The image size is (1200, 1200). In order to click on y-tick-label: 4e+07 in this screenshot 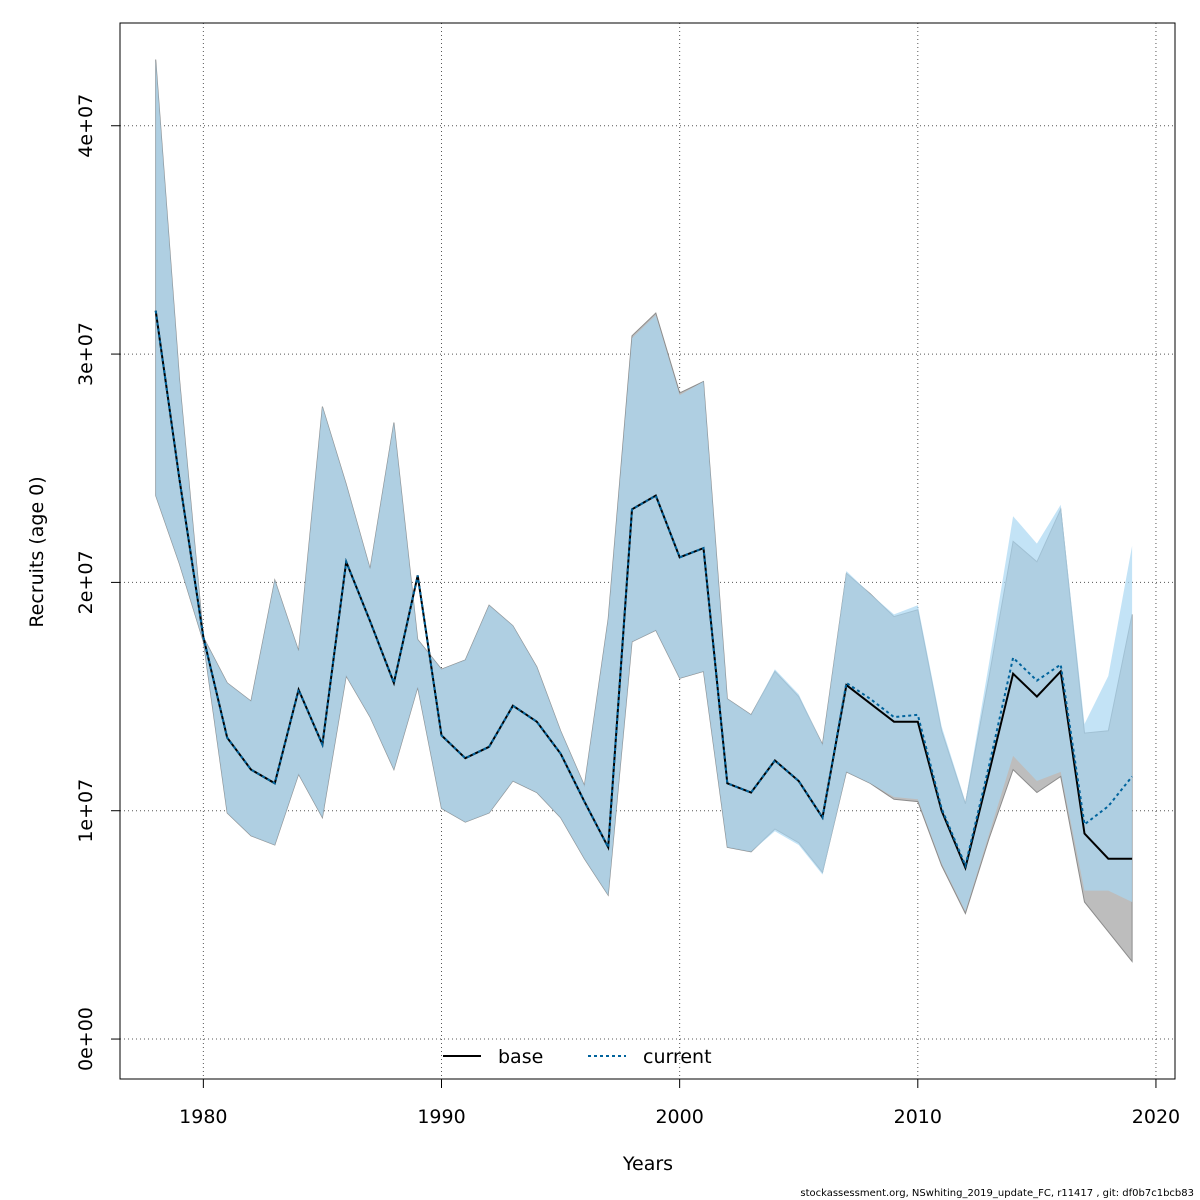, I will do `click(86, 126)`.